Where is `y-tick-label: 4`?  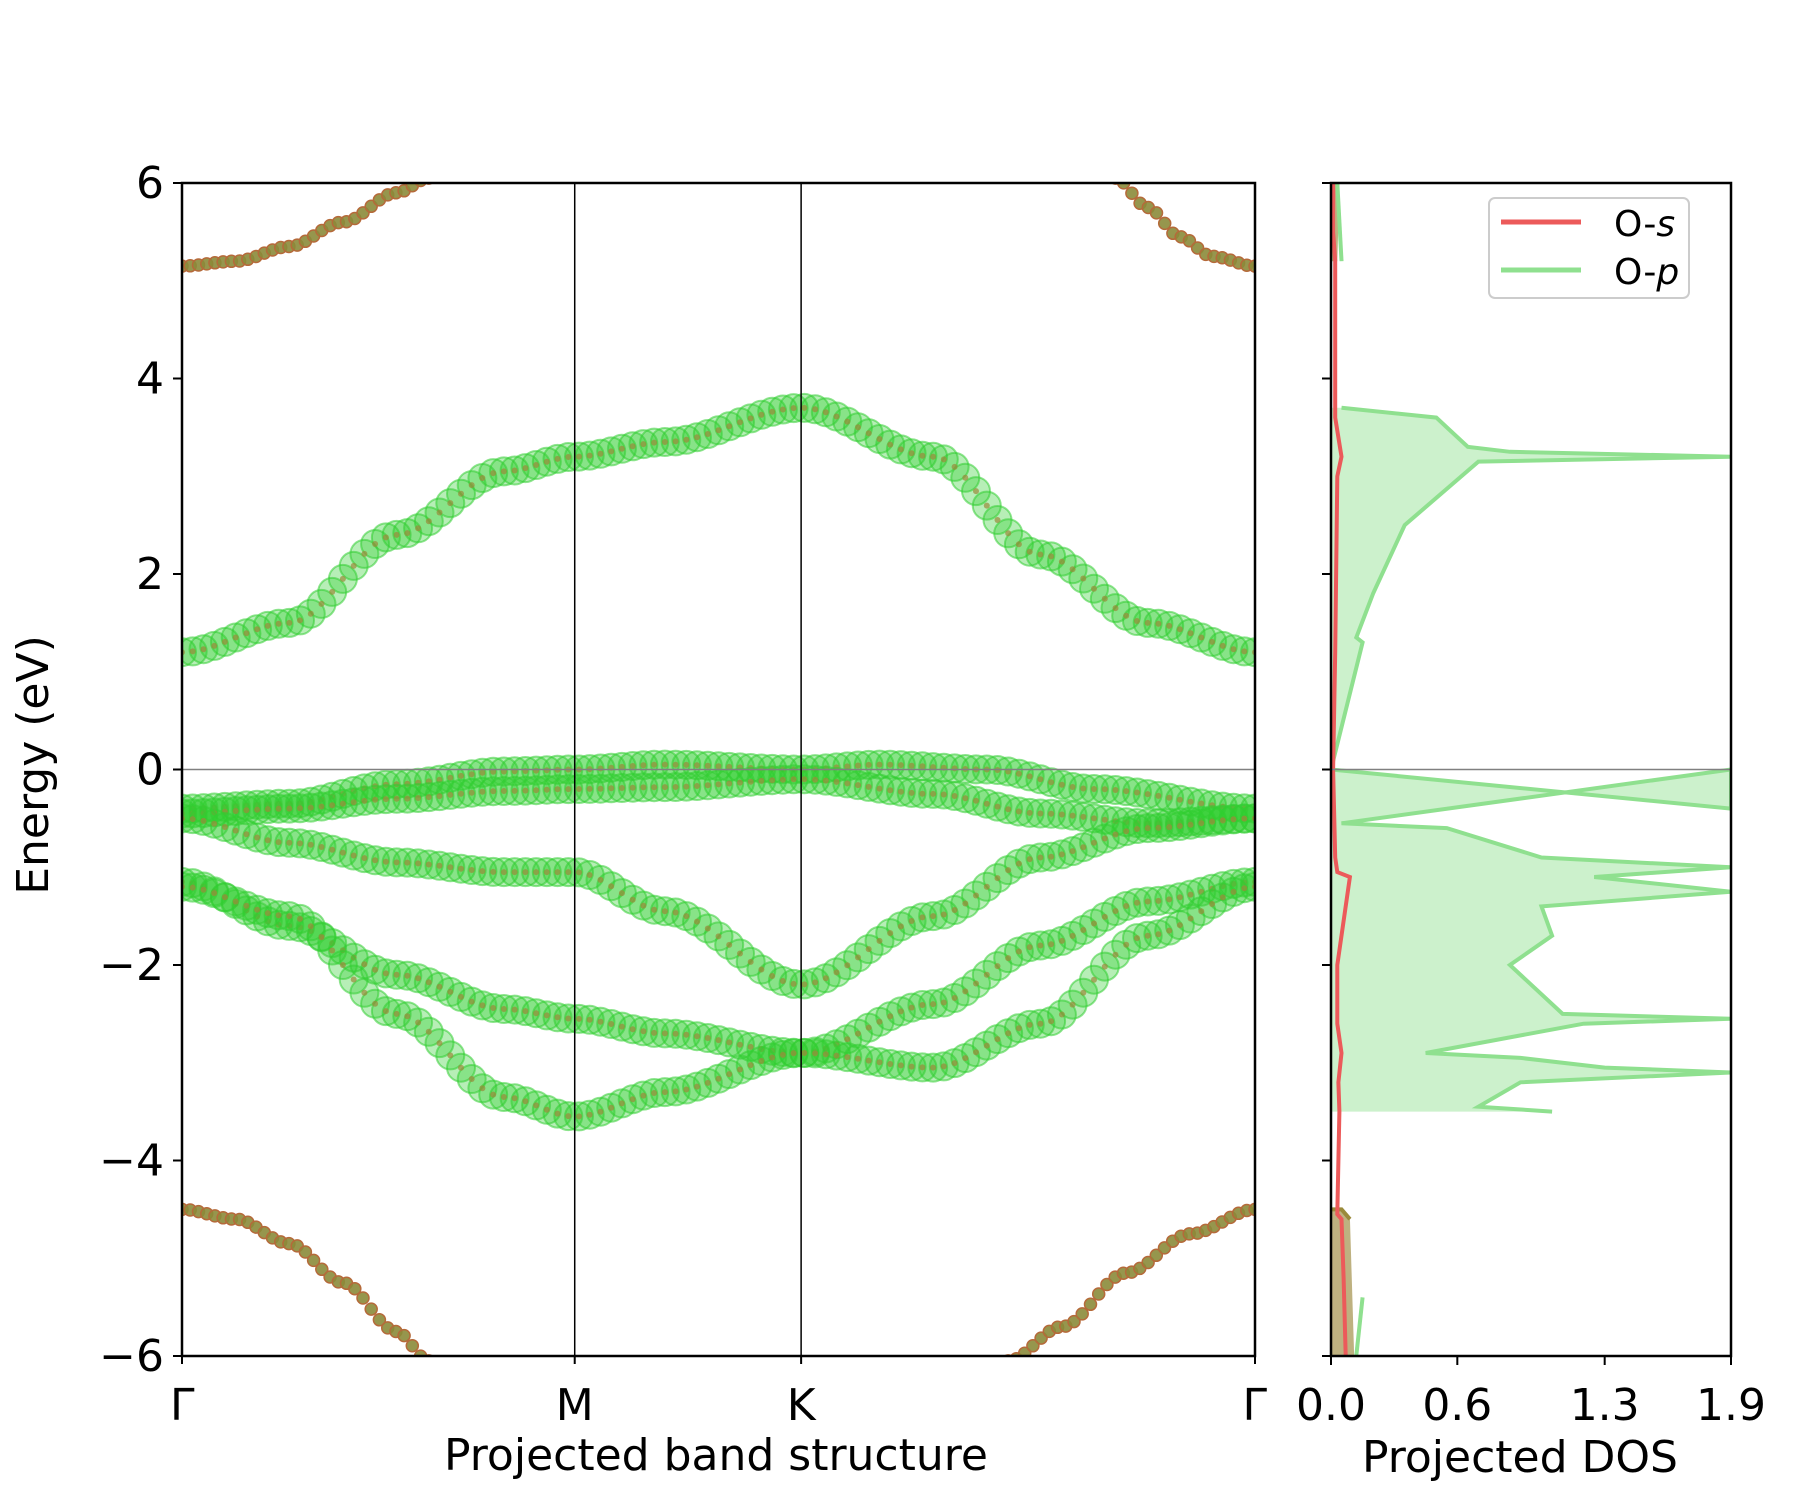 y-tick-label: 4 is located at coordinates (150, 379).